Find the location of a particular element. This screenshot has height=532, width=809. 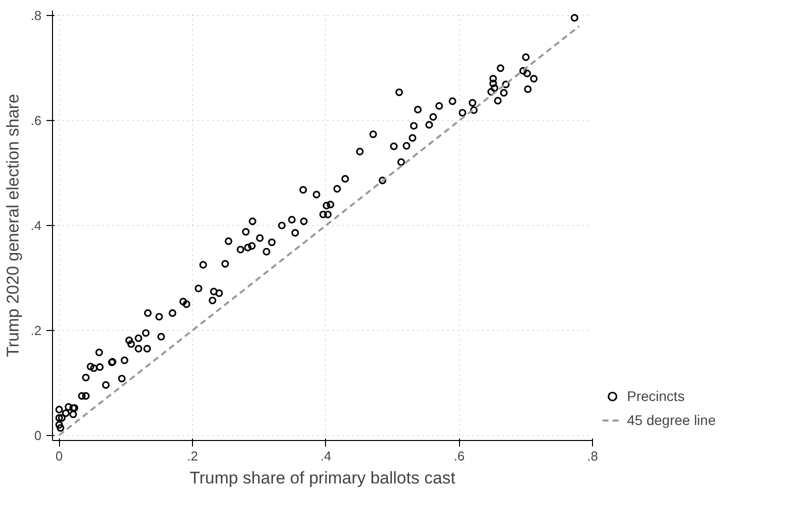

x-axis-title: Trump share of primary ballots cast is located at coordinates (323, 478).